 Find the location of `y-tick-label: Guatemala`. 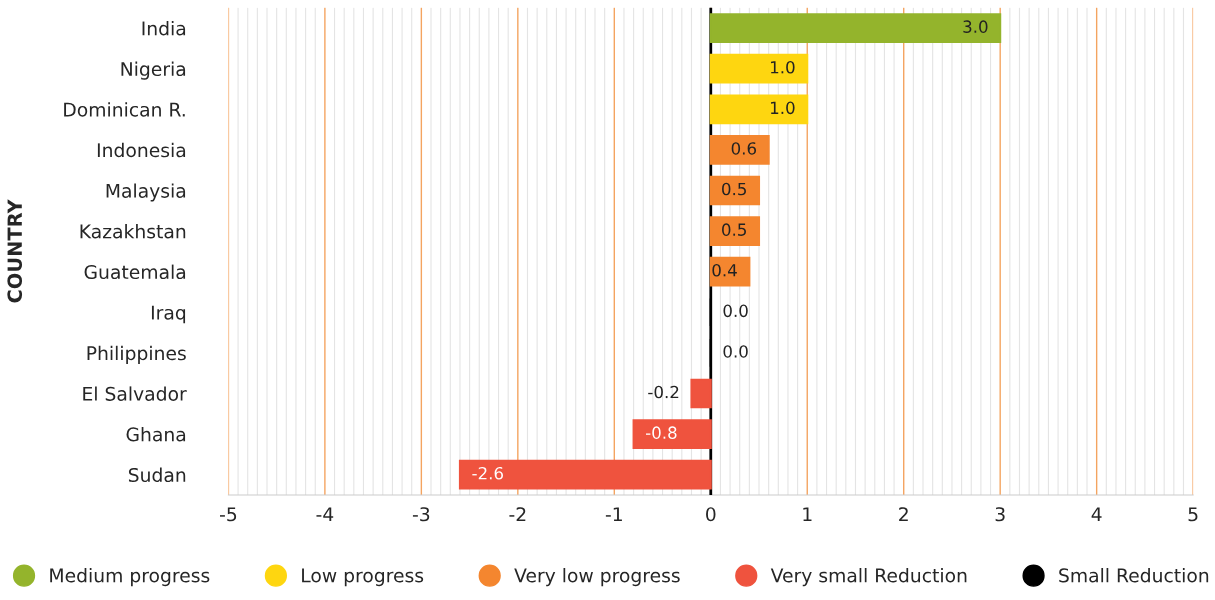

y-tick-label: Guatemala is located at coordinates (135, 272).